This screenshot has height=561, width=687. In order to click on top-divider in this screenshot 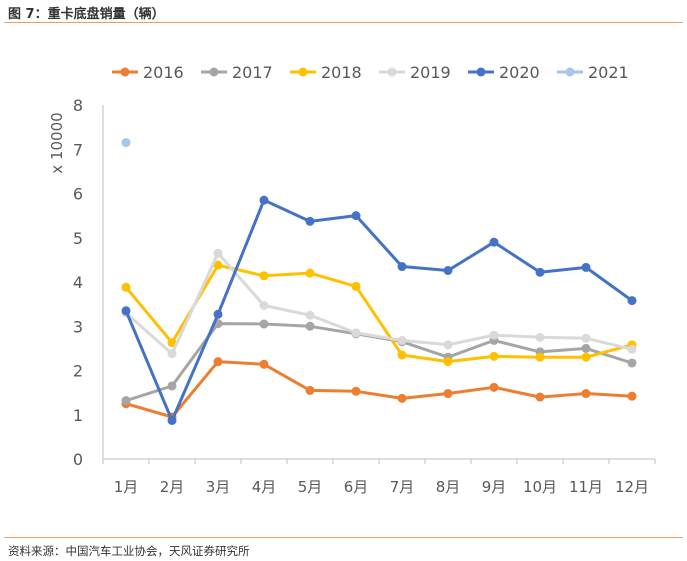, I will do `click(343, 22)`.